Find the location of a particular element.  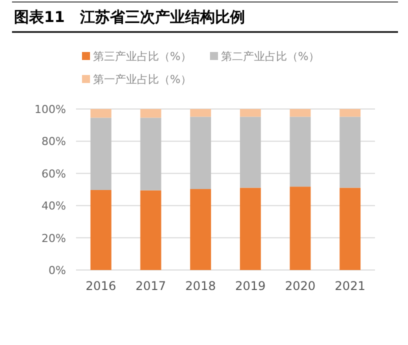

x-tick-label: 2020 is located at coordinates (300, 286).